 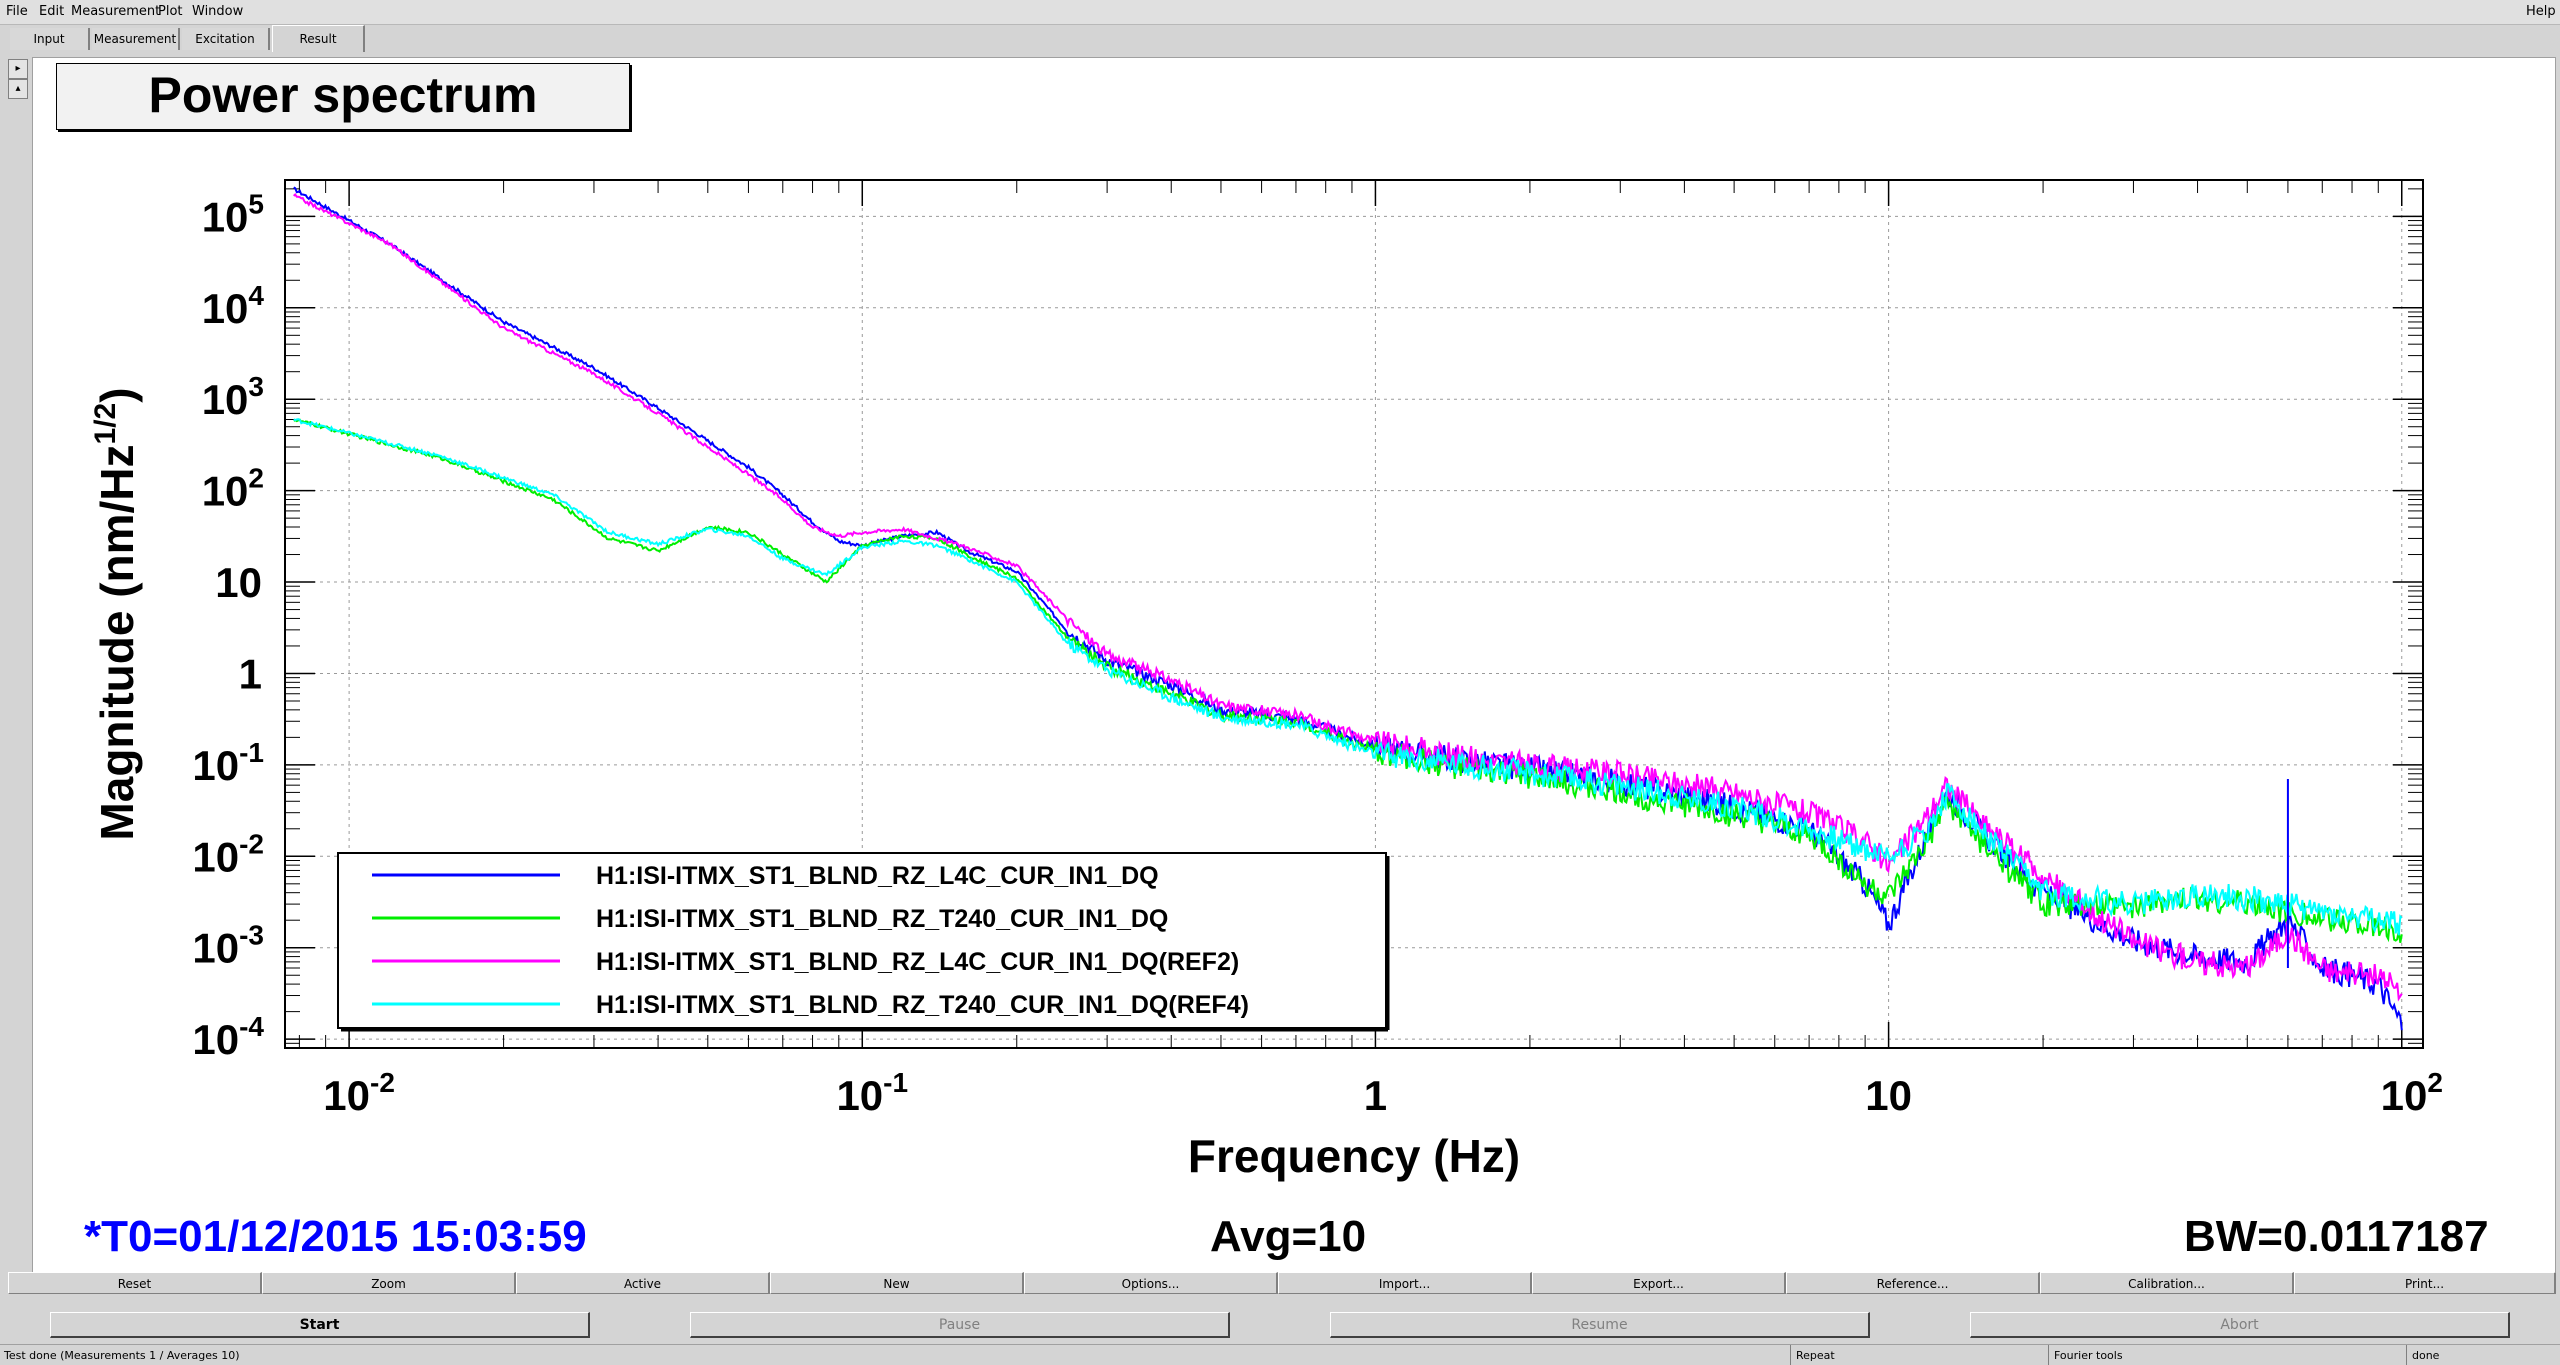 What do you see at coordinates (882, 919) in the screenshot?
I see `legend-entry: H1:ISI-ITMX_ST1_BLND_RZ_T240_CUR_IN1_DQ` at bounding box center [882, 919].